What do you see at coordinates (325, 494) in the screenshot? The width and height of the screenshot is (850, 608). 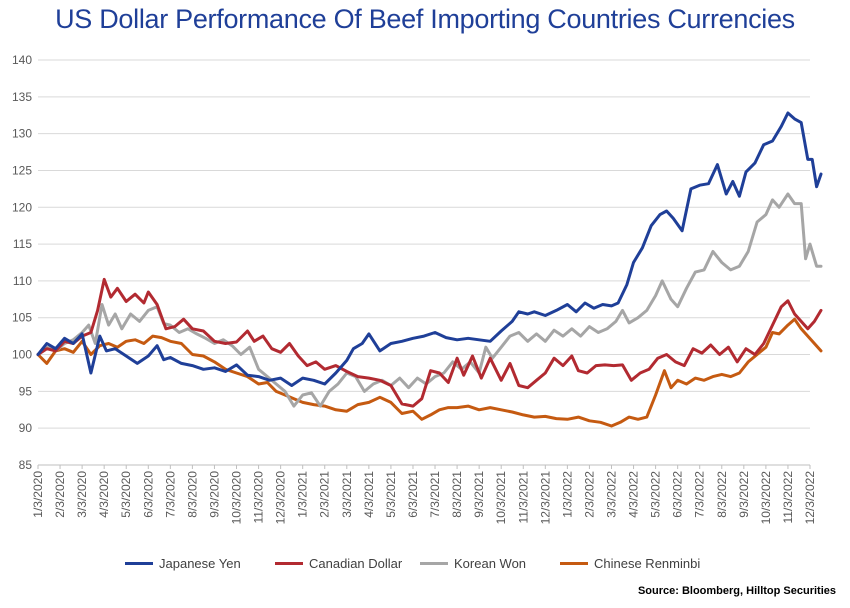 I see `x-tick-label: 2/3/2021` at bounding box center [325, 494].